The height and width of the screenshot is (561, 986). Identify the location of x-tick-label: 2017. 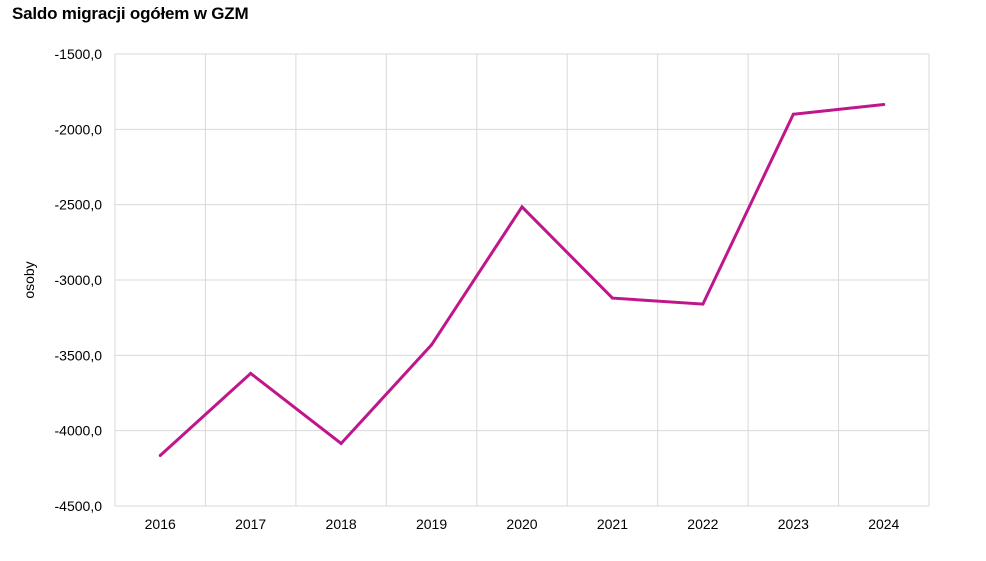
(250, 524).